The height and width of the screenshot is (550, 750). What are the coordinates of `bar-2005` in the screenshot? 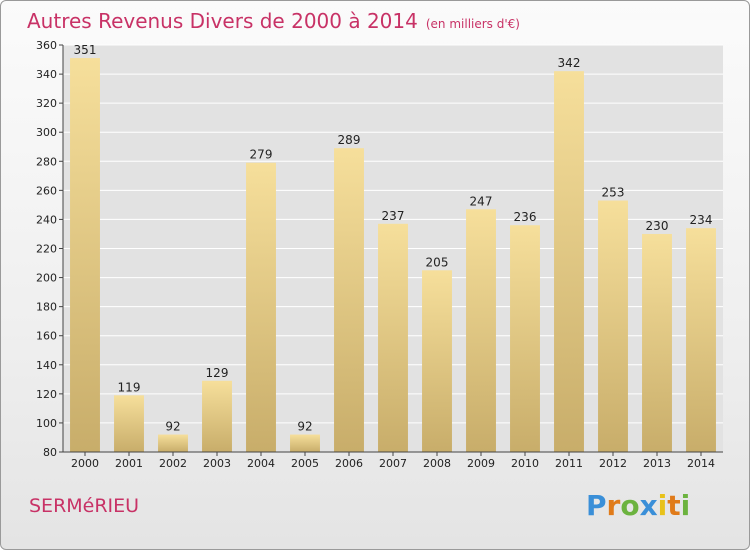 It's located at (305, 443).